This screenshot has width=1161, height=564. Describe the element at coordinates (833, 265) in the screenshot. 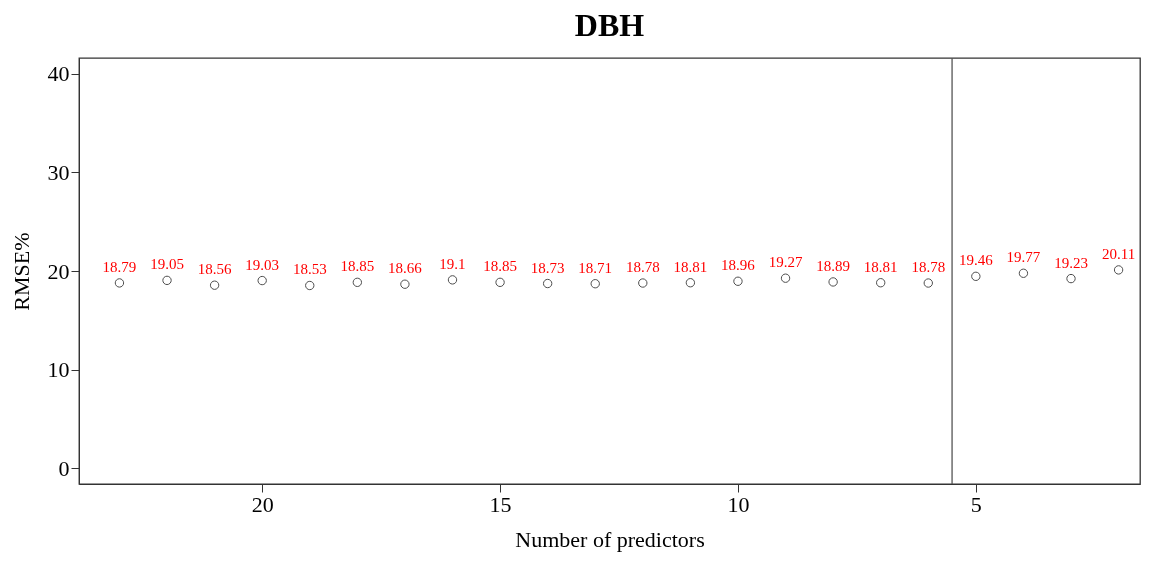

I see `data-label: 18.89` at that location.